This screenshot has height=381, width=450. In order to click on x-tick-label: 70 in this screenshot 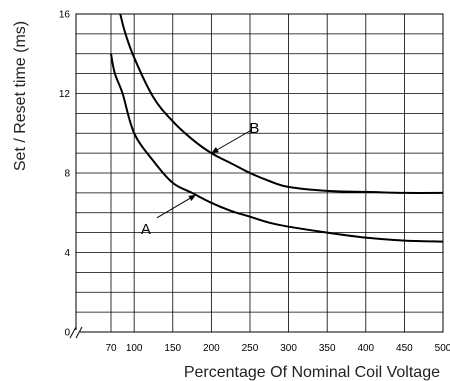, I will do `click(111, 348)`.